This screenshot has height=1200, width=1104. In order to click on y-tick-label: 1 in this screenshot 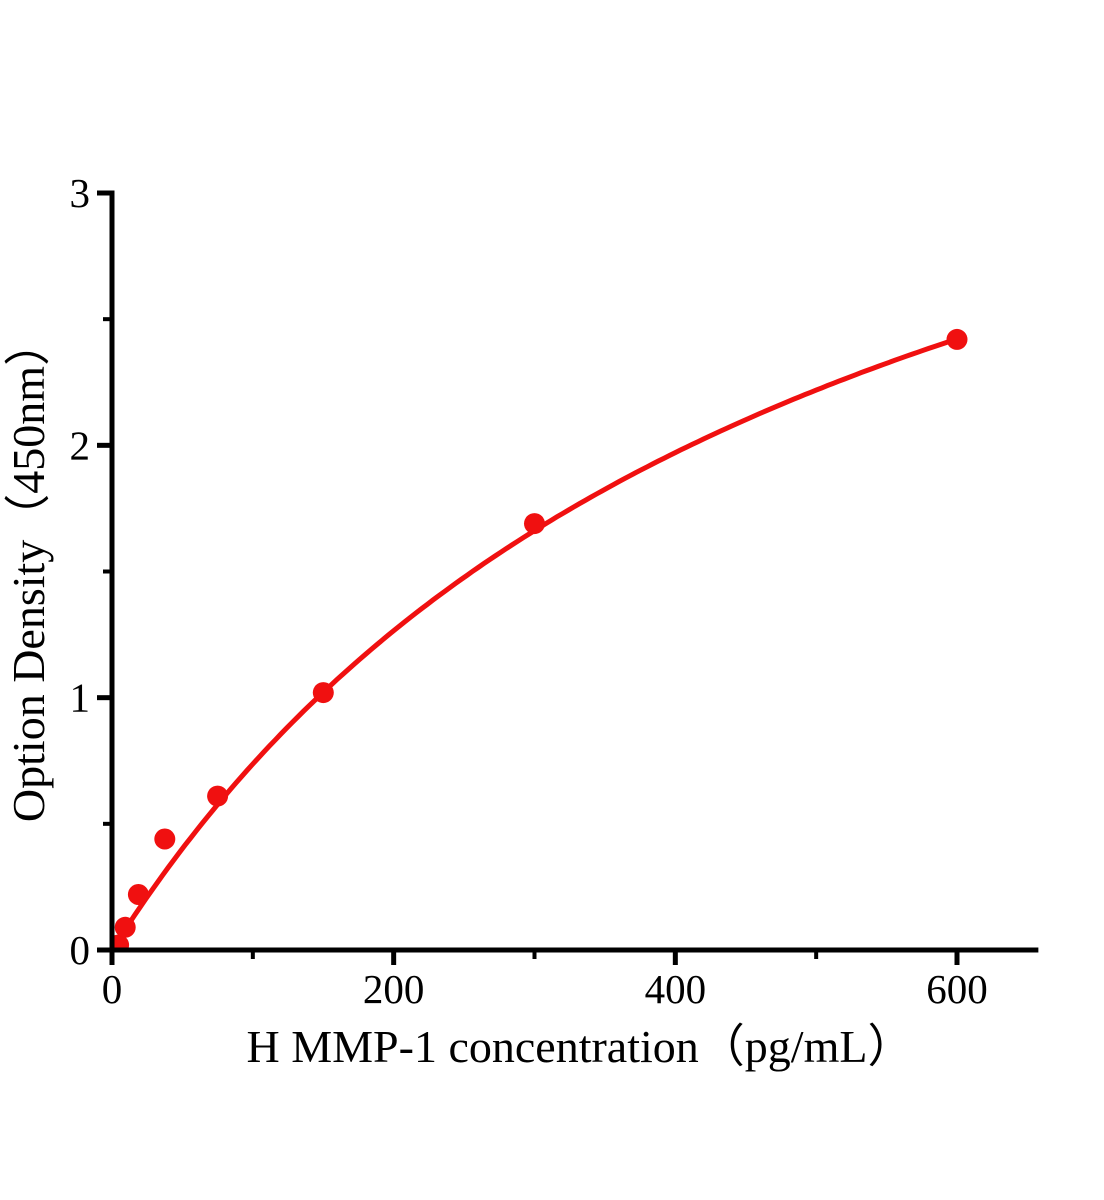, I will do `click(80, 698)`.